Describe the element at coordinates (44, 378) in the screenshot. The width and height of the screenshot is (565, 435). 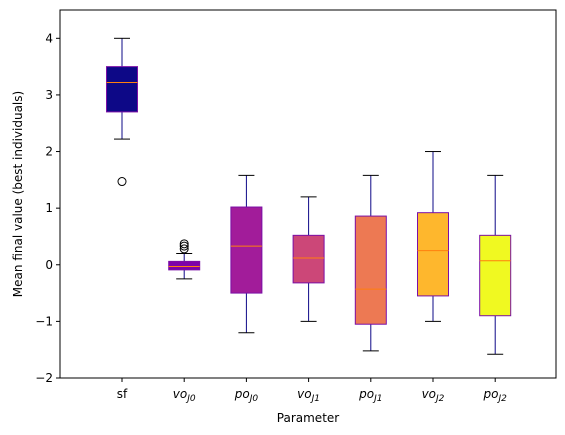
I see `y-tick-label: −2` at that location.